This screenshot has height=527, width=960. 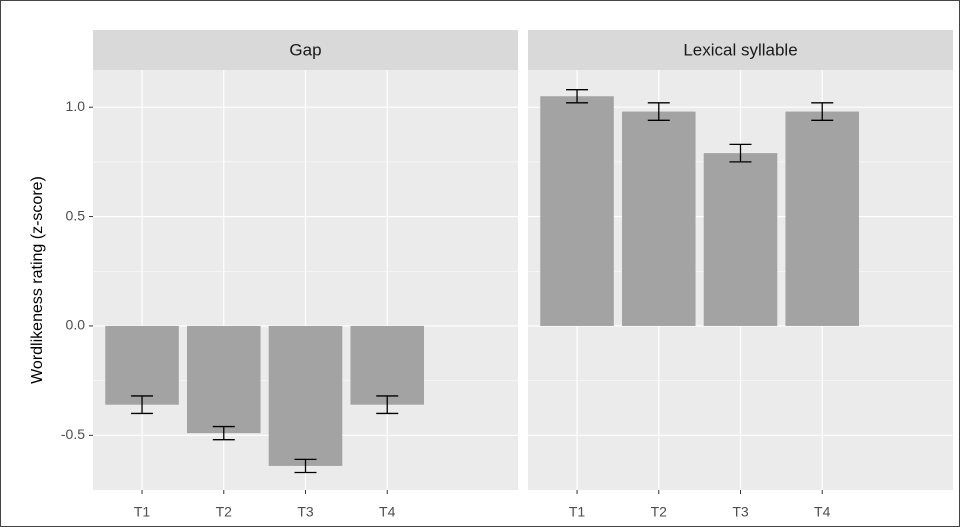 What do you see at coordinates (76, 325) in the screenshot?
I see `y-tick-label: 0.0` at bounding box center [76, 325].